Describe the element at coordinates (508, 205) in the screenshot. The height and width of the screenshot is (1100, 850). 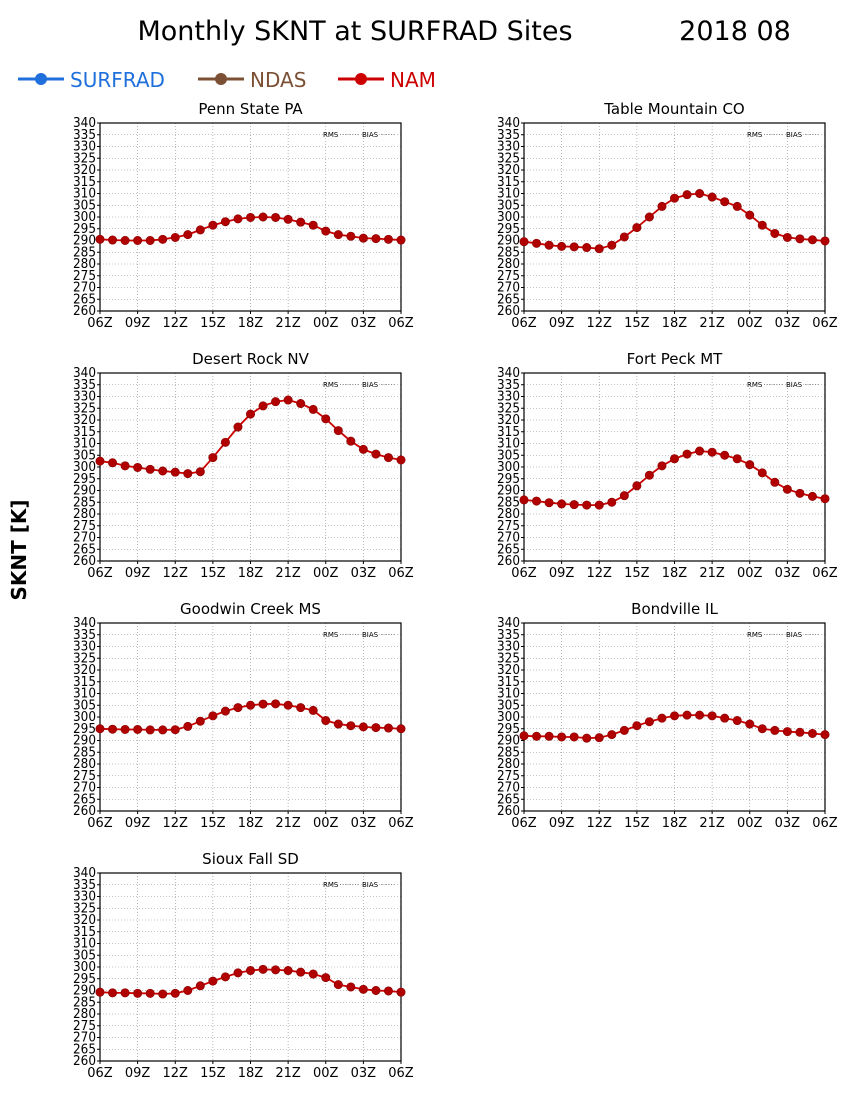
I see `y-tick-label: 305` at that location.